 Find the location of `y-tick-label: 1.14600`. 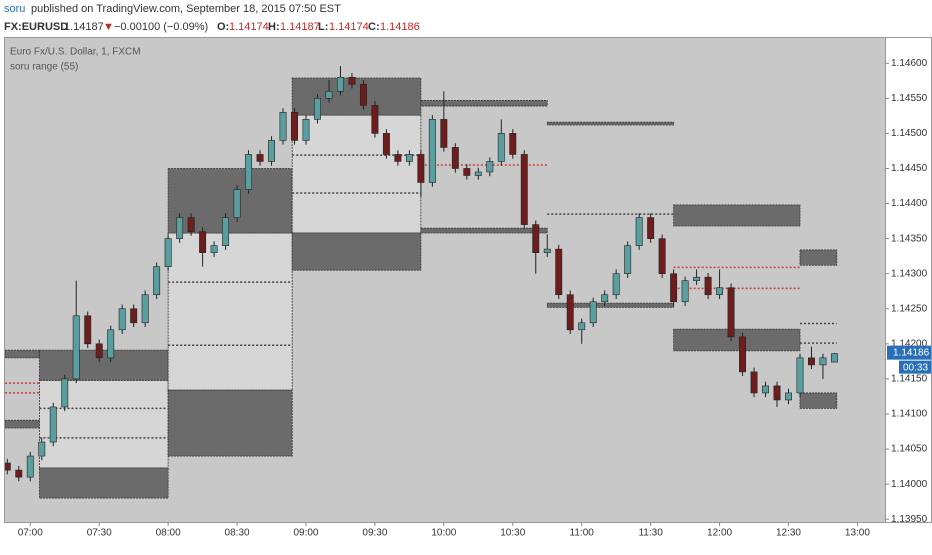

y-tick-label: 1.14600 is located at coordinates (909, 63).